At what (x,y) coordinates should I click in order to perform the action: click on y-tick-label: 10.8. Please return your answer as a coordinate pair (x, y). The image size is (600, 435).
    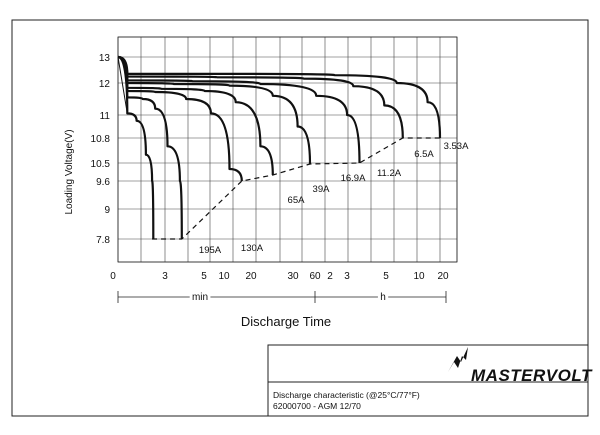
    Looking at the image, I should click on (101, 139).